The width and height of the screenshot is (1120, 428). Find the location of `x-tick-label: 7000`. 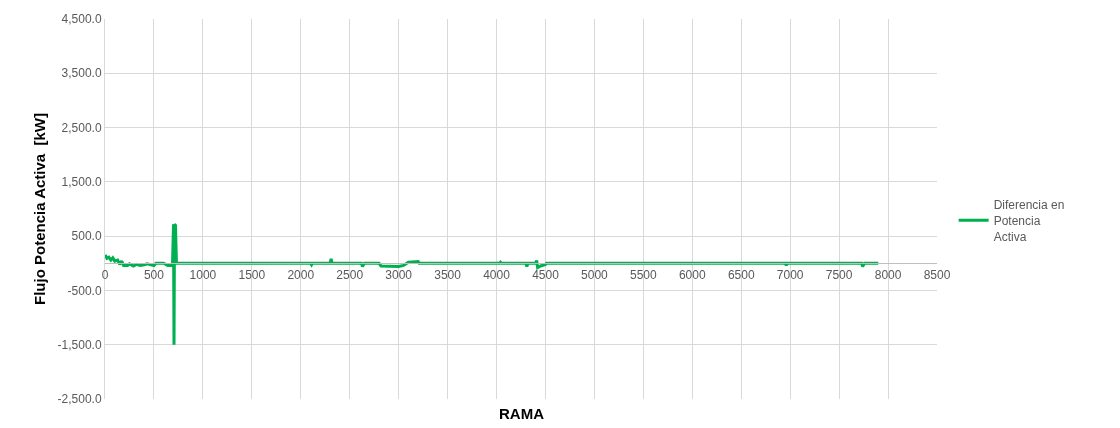

x-tick-label: 7000 is located at coordinates (790, 274).